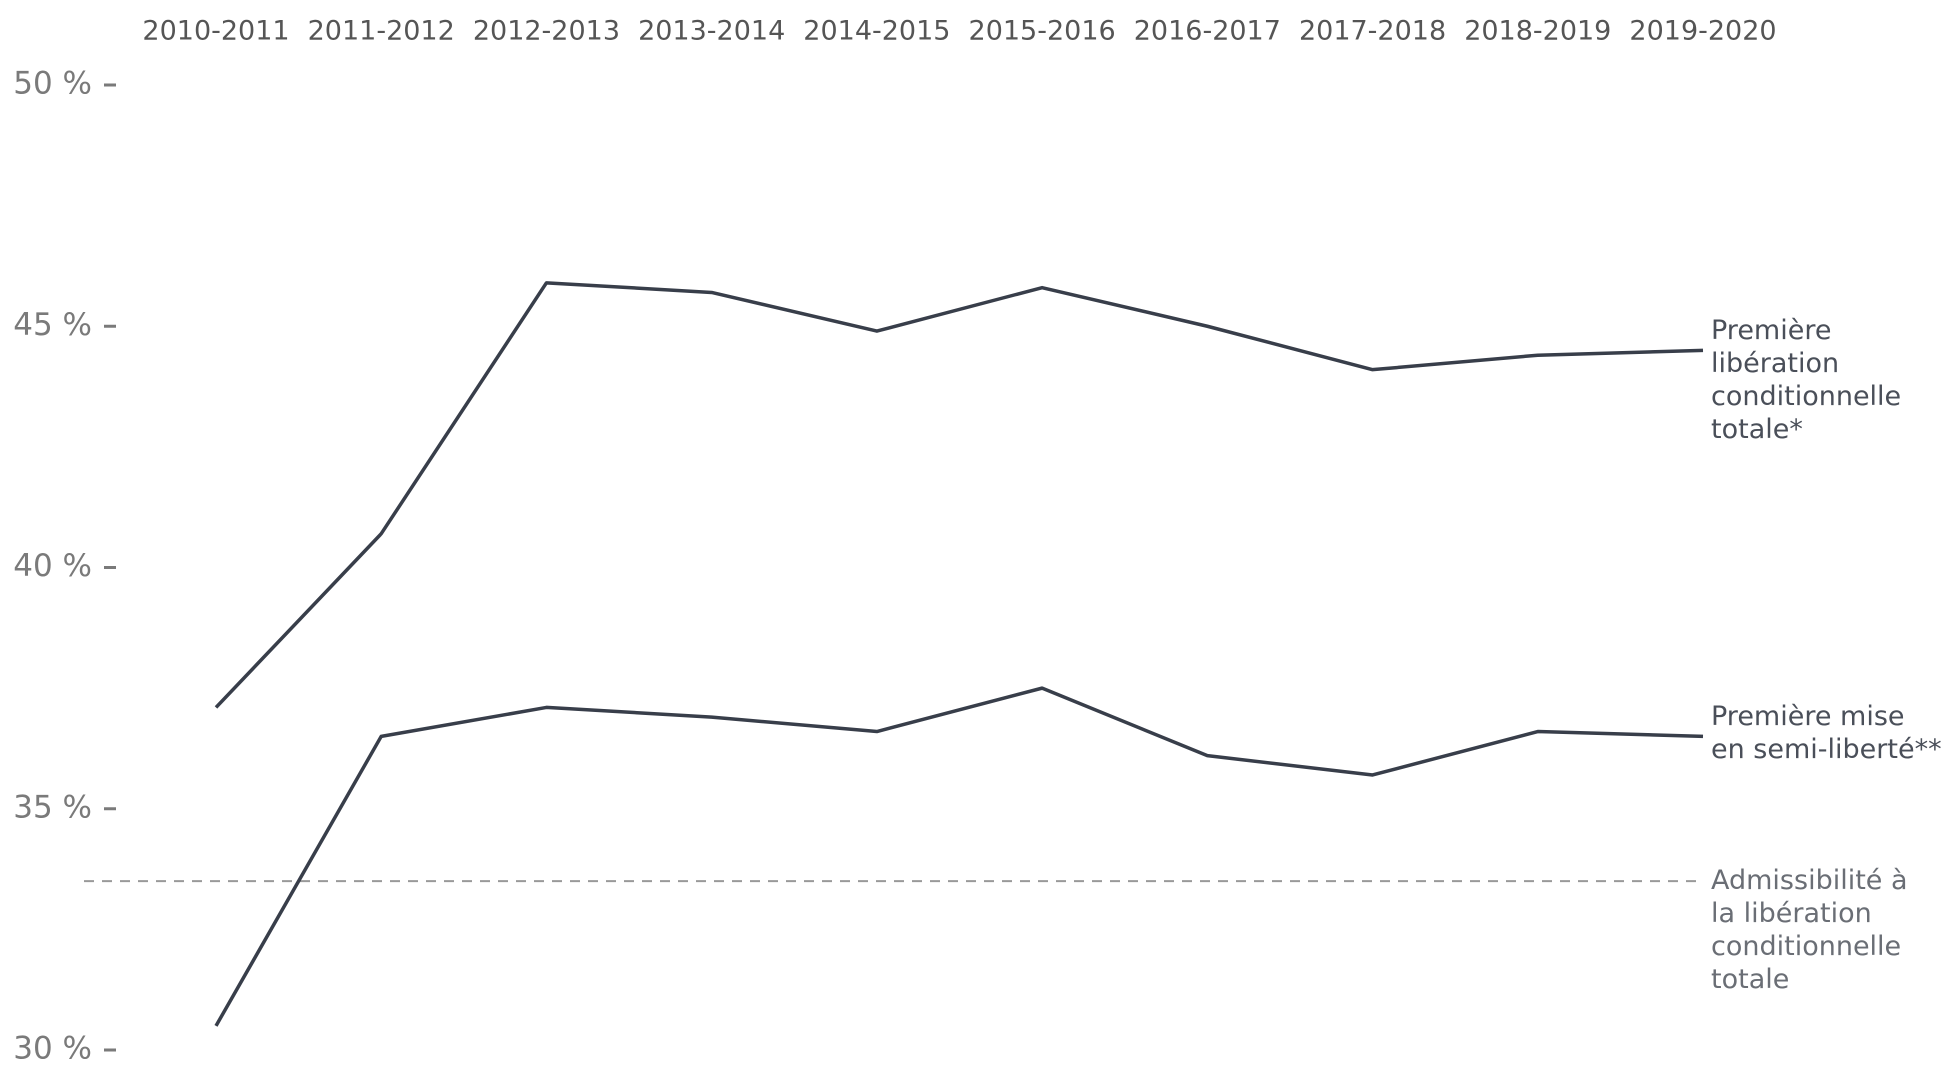  What do you see at coordinates (1537, 31) in the screenshot?
I see `x-tick-label: 2018-2019` at bounding box center [1537, 31].